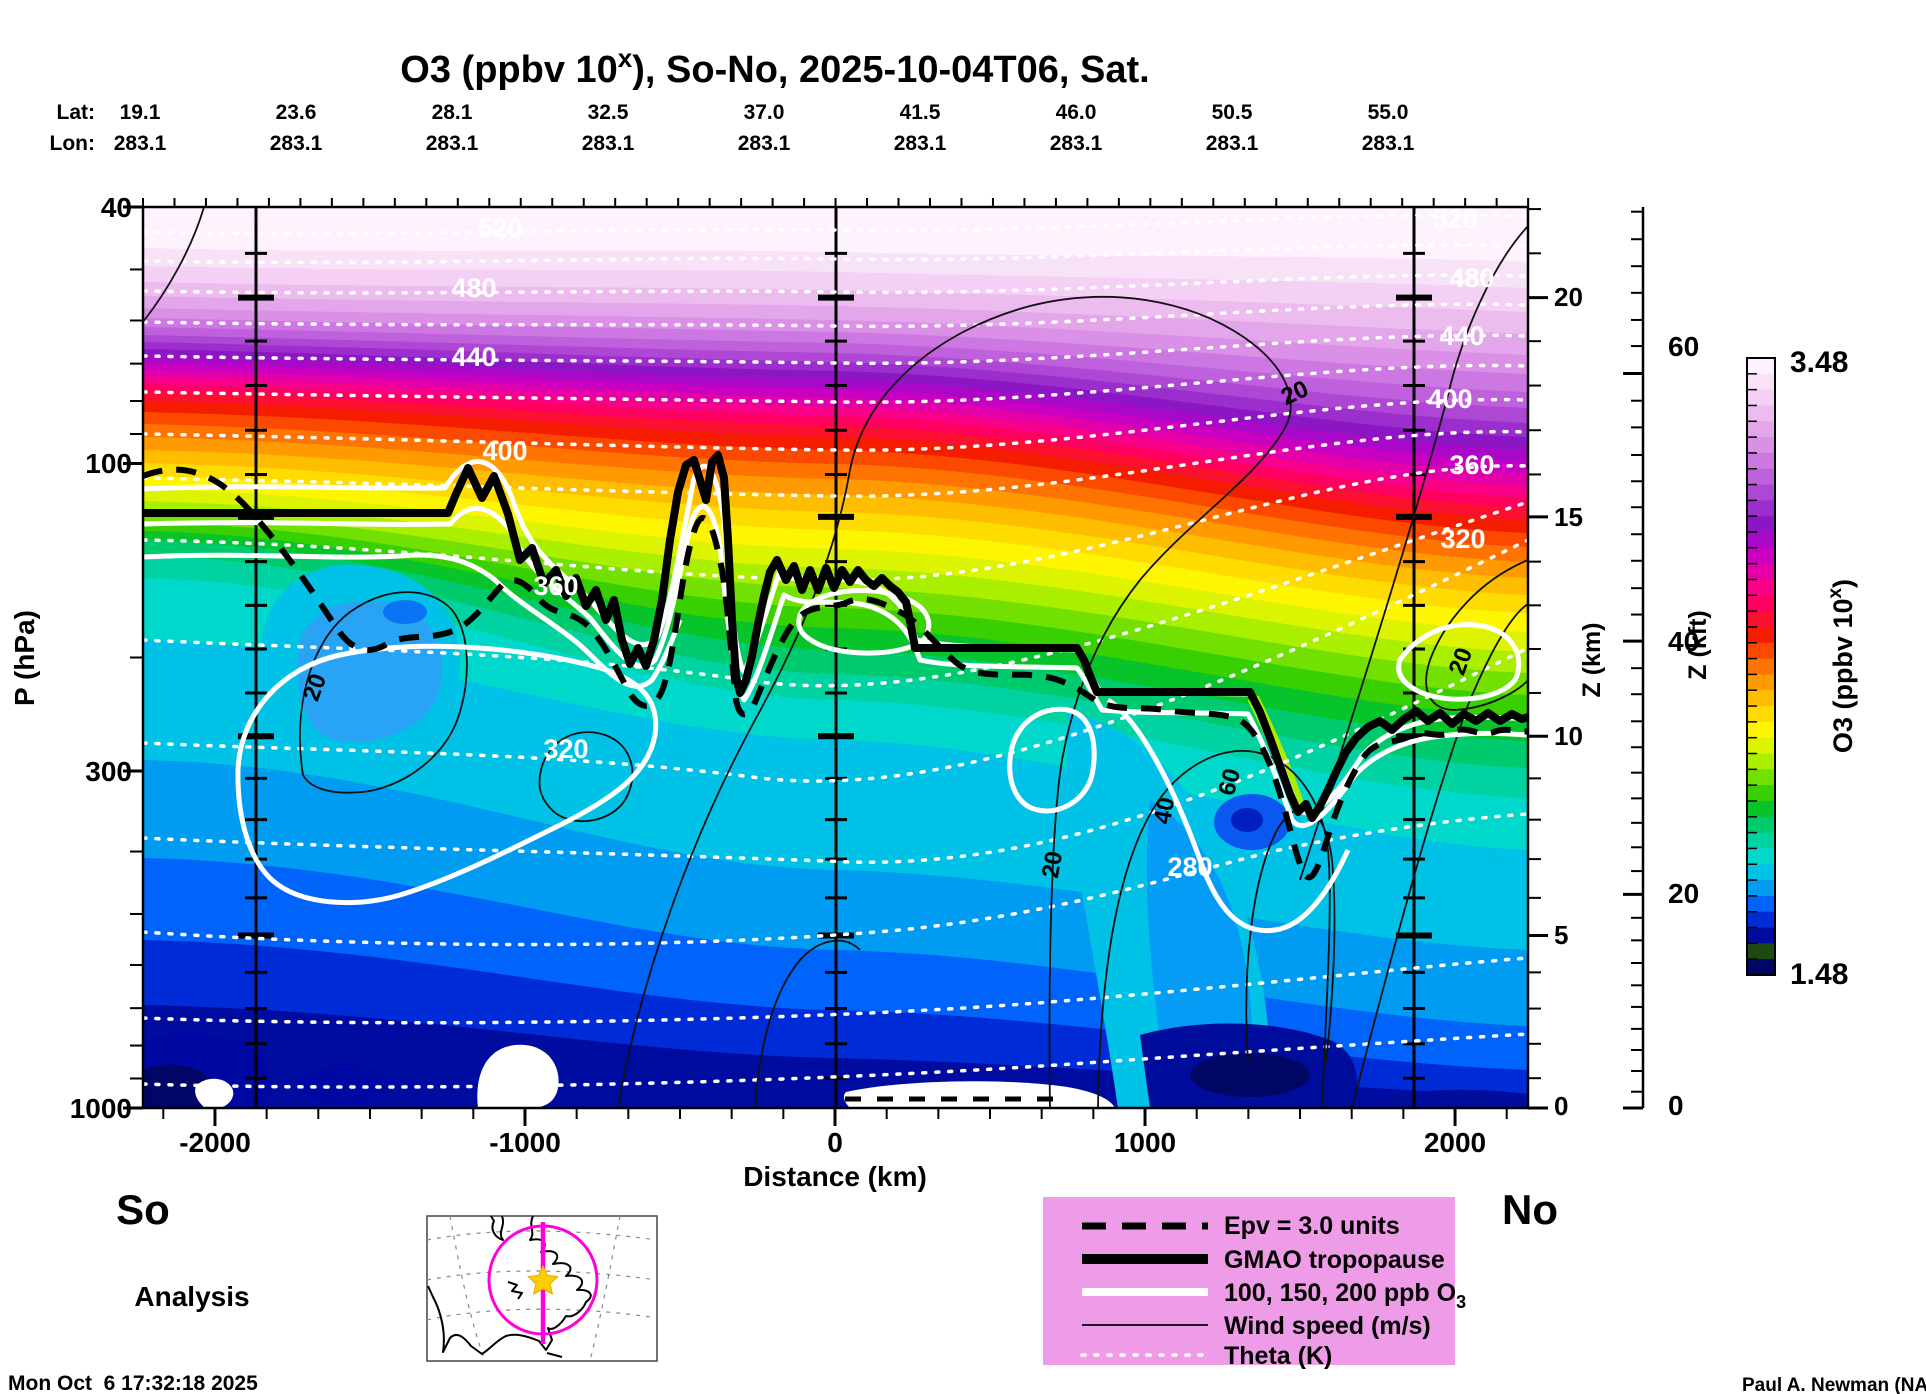 Image resolution: width=1926 pixels, height=1394 pixels. What do you see at coordinates (1819, 362) in the screenshot?
I see `colorbar-max-label: 3.48` at bounding box center [1819, 362].